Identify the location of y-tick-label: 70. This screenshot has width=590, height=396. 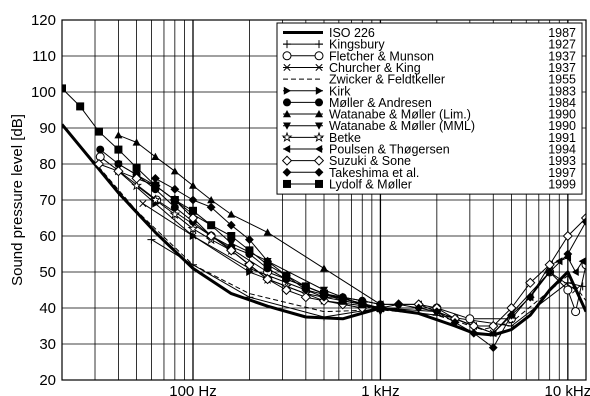
(47, 200).